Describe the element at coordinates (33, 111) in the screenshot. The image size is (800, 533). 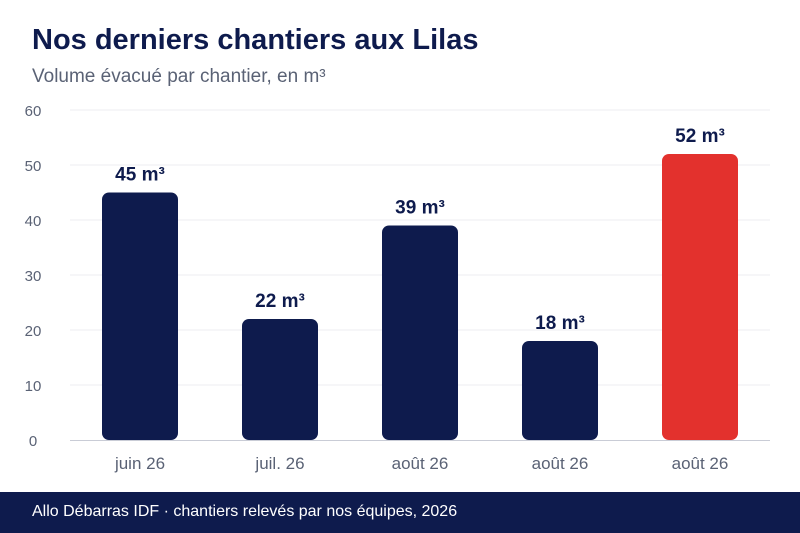
I see `y-tick-label: 60` at that location.